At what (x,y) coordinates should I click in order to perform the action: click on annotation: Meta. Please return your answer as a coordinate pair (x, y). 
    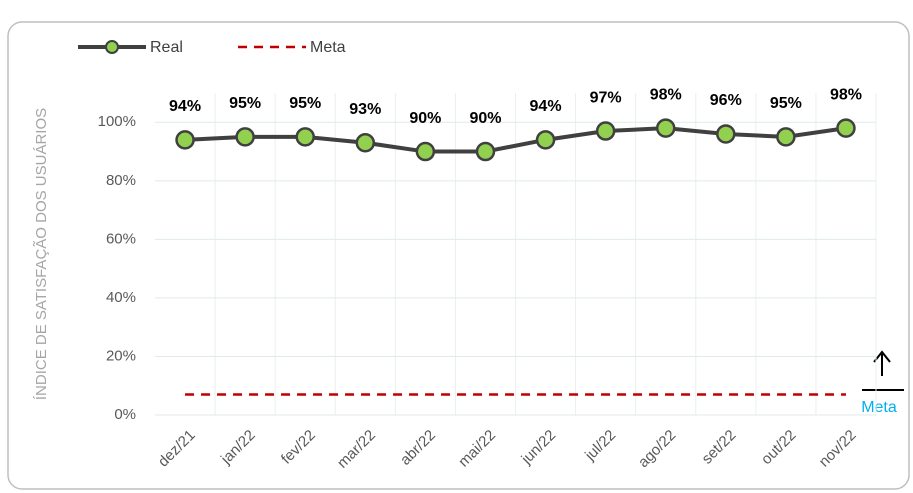
    Looking at the image, I should click on (879, 407).